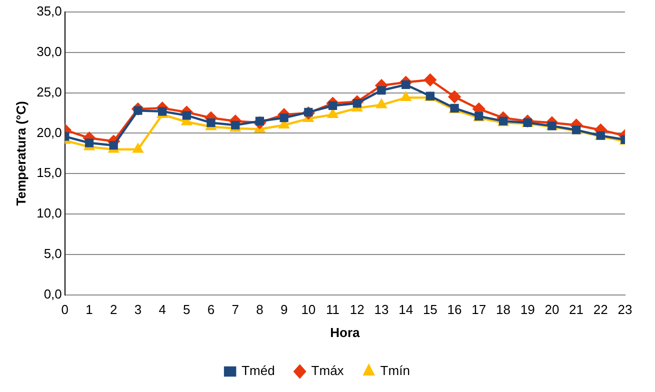 This screenshot has height=392, width=655. What do you see at coordinates (49, 213) in the screenshot?
I see `y-tick-label: 10,0` at bounding box center [49, 213].